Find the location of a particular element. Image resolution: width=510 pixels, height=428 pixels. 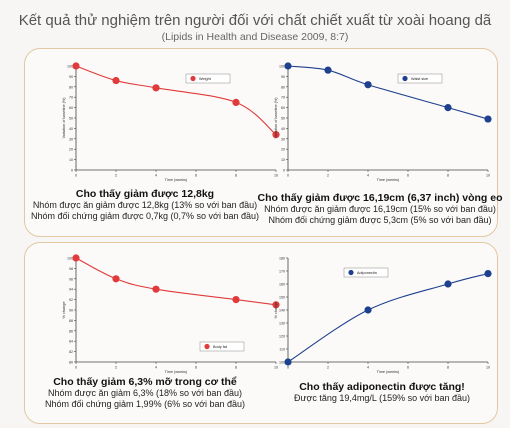

legend-label: Adiponectin is located at coordinates (367, 273).